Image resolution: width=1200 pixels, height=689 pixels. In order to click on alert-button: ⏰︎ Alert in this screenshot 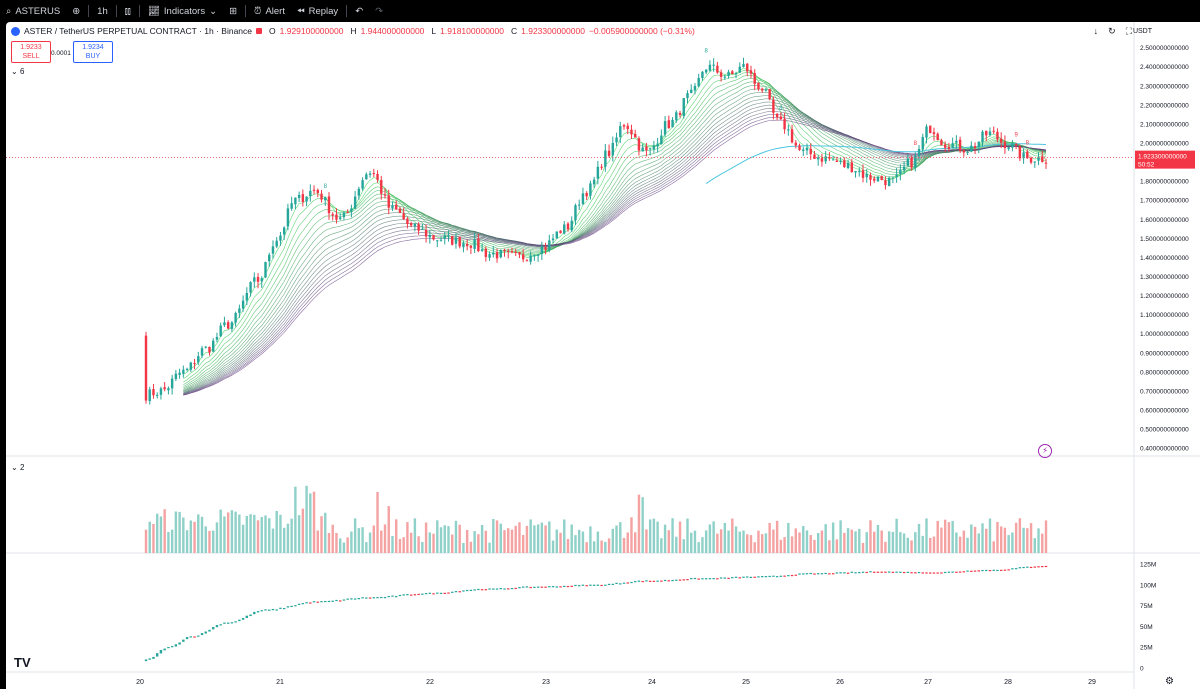, I will do `click(269, 11)`.